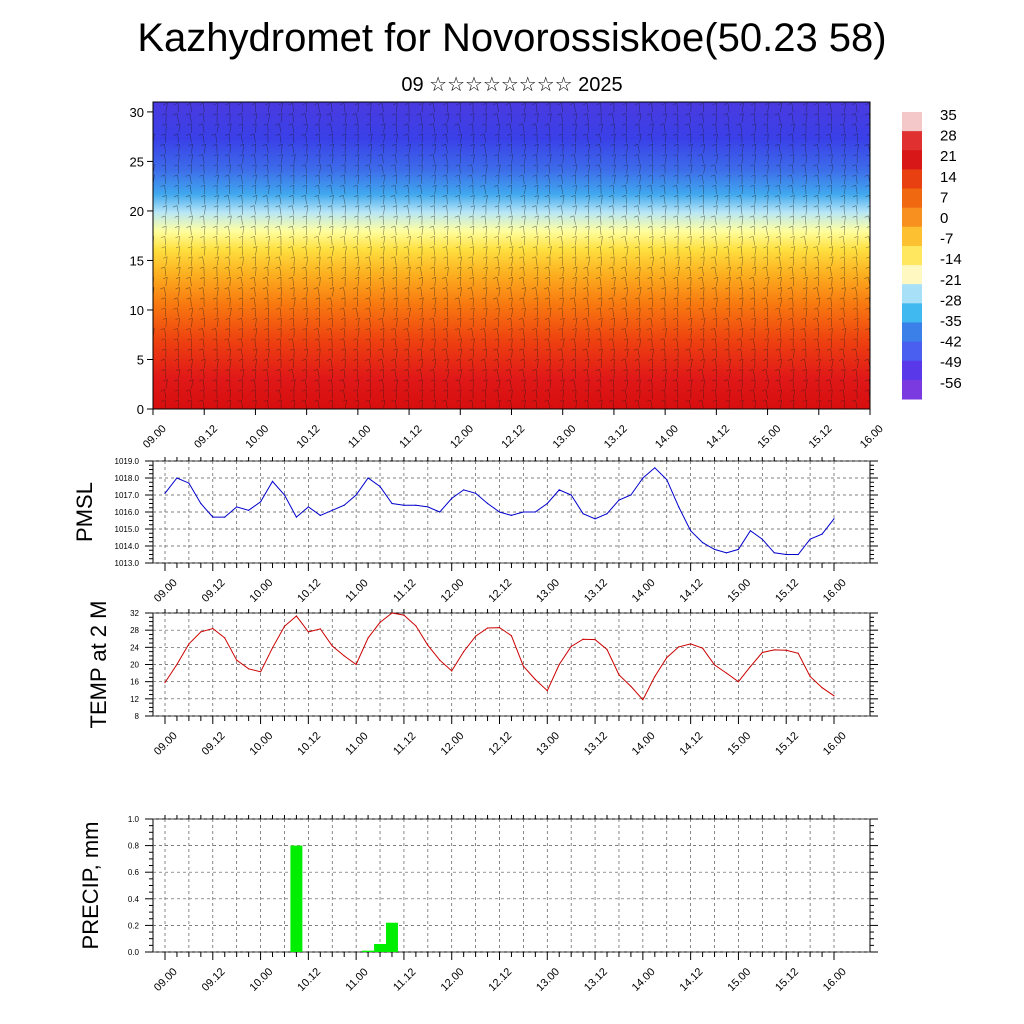  I want to click on grid, so click(511, 885).